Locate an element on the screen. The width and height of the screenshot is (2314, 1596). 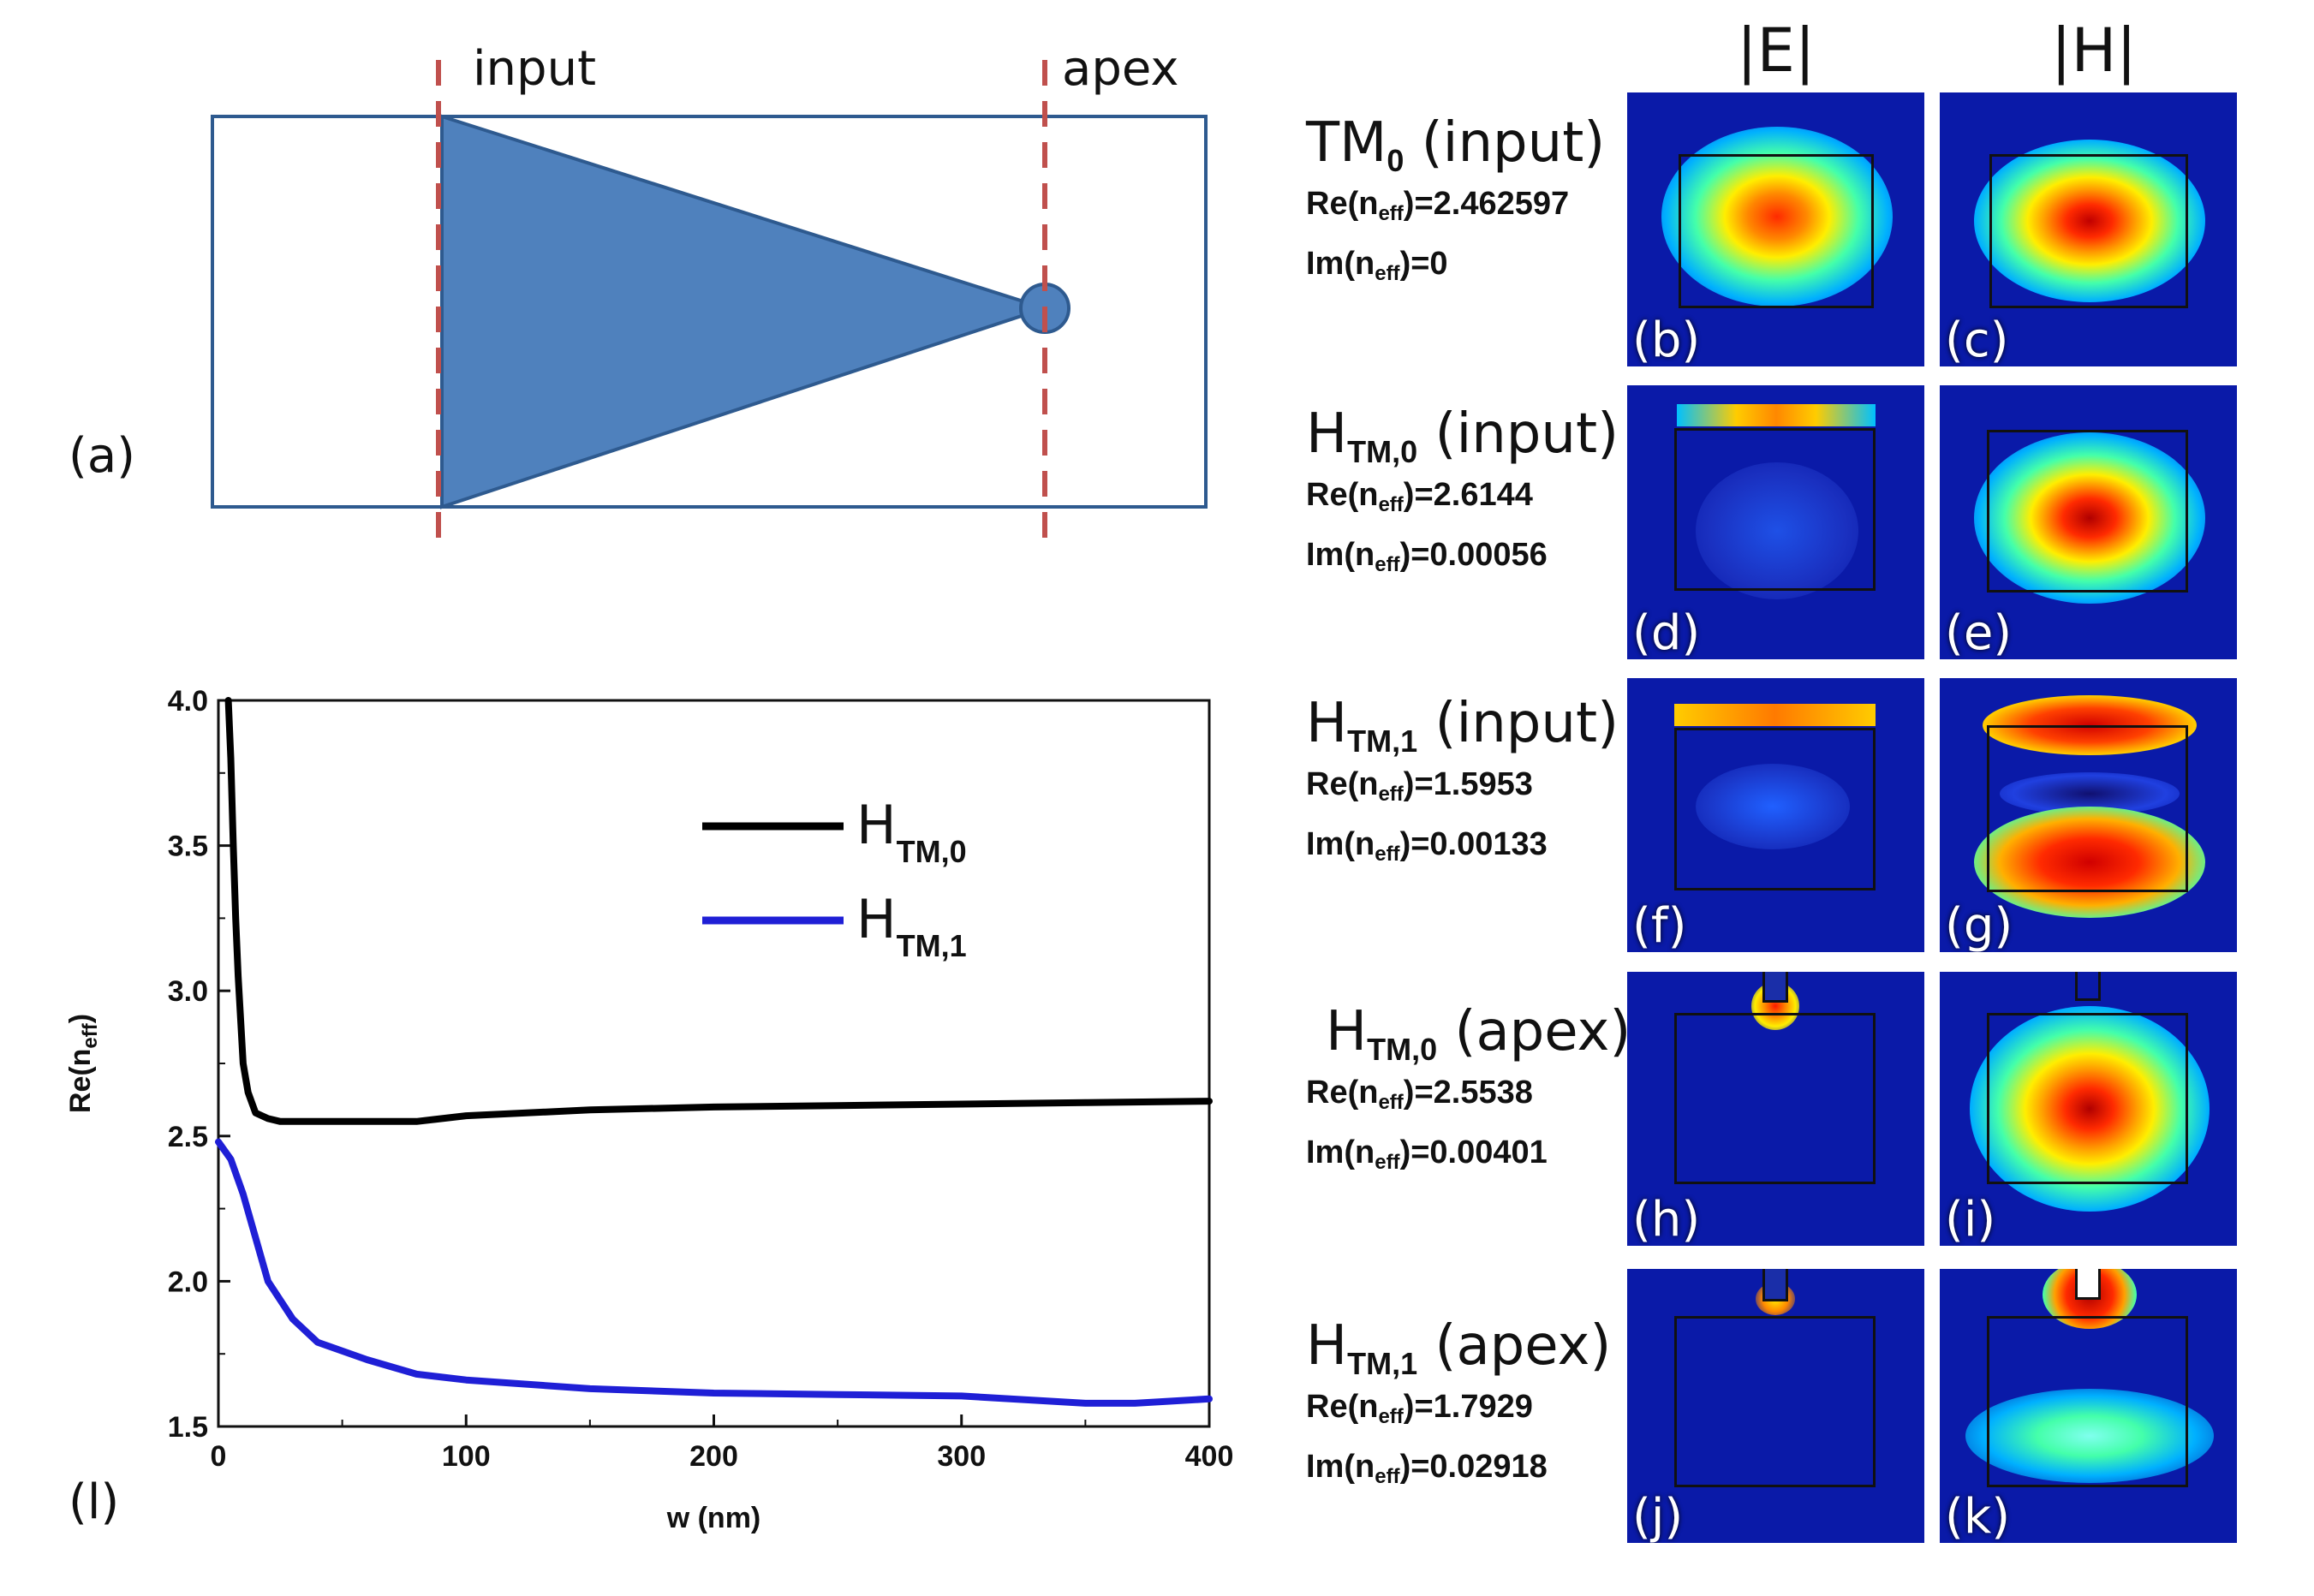
e-field-header: |E| is located at coordinates (1776, 50).